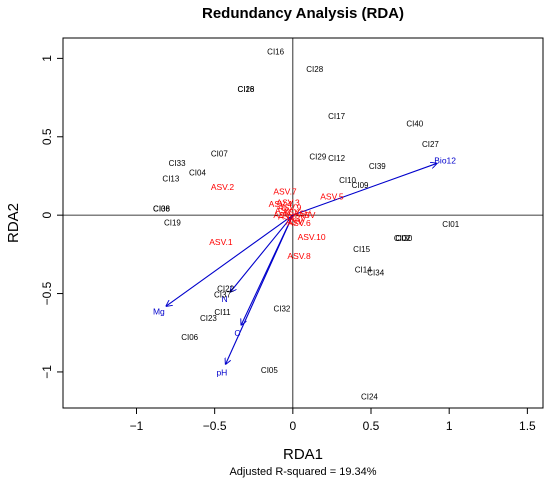 The height and width of the screenshot is (485, 550). Describe the element at coordinates (430, 144) in the screenshot. I see `site-label: CI27` at that location.